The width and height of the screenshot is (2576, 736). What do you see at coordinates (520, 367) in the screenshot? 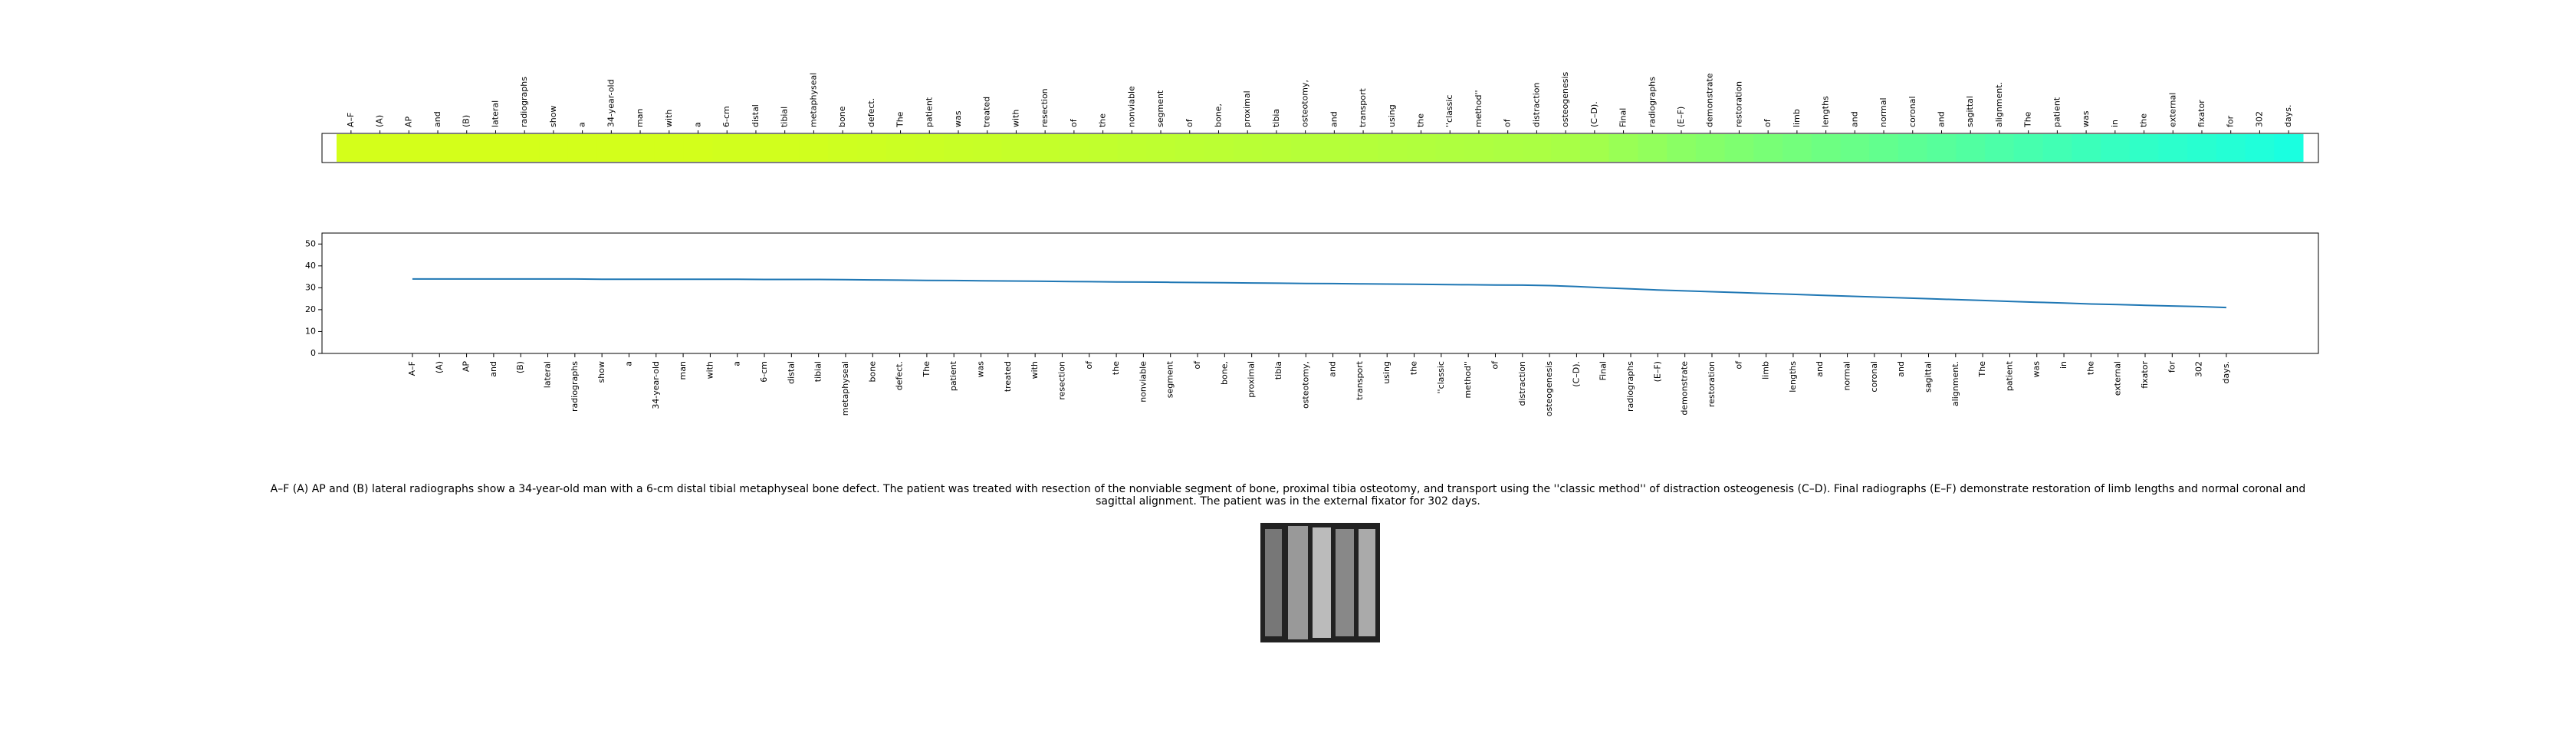
I see `x-tick-label: (B)` at bounding box center [520, 367].